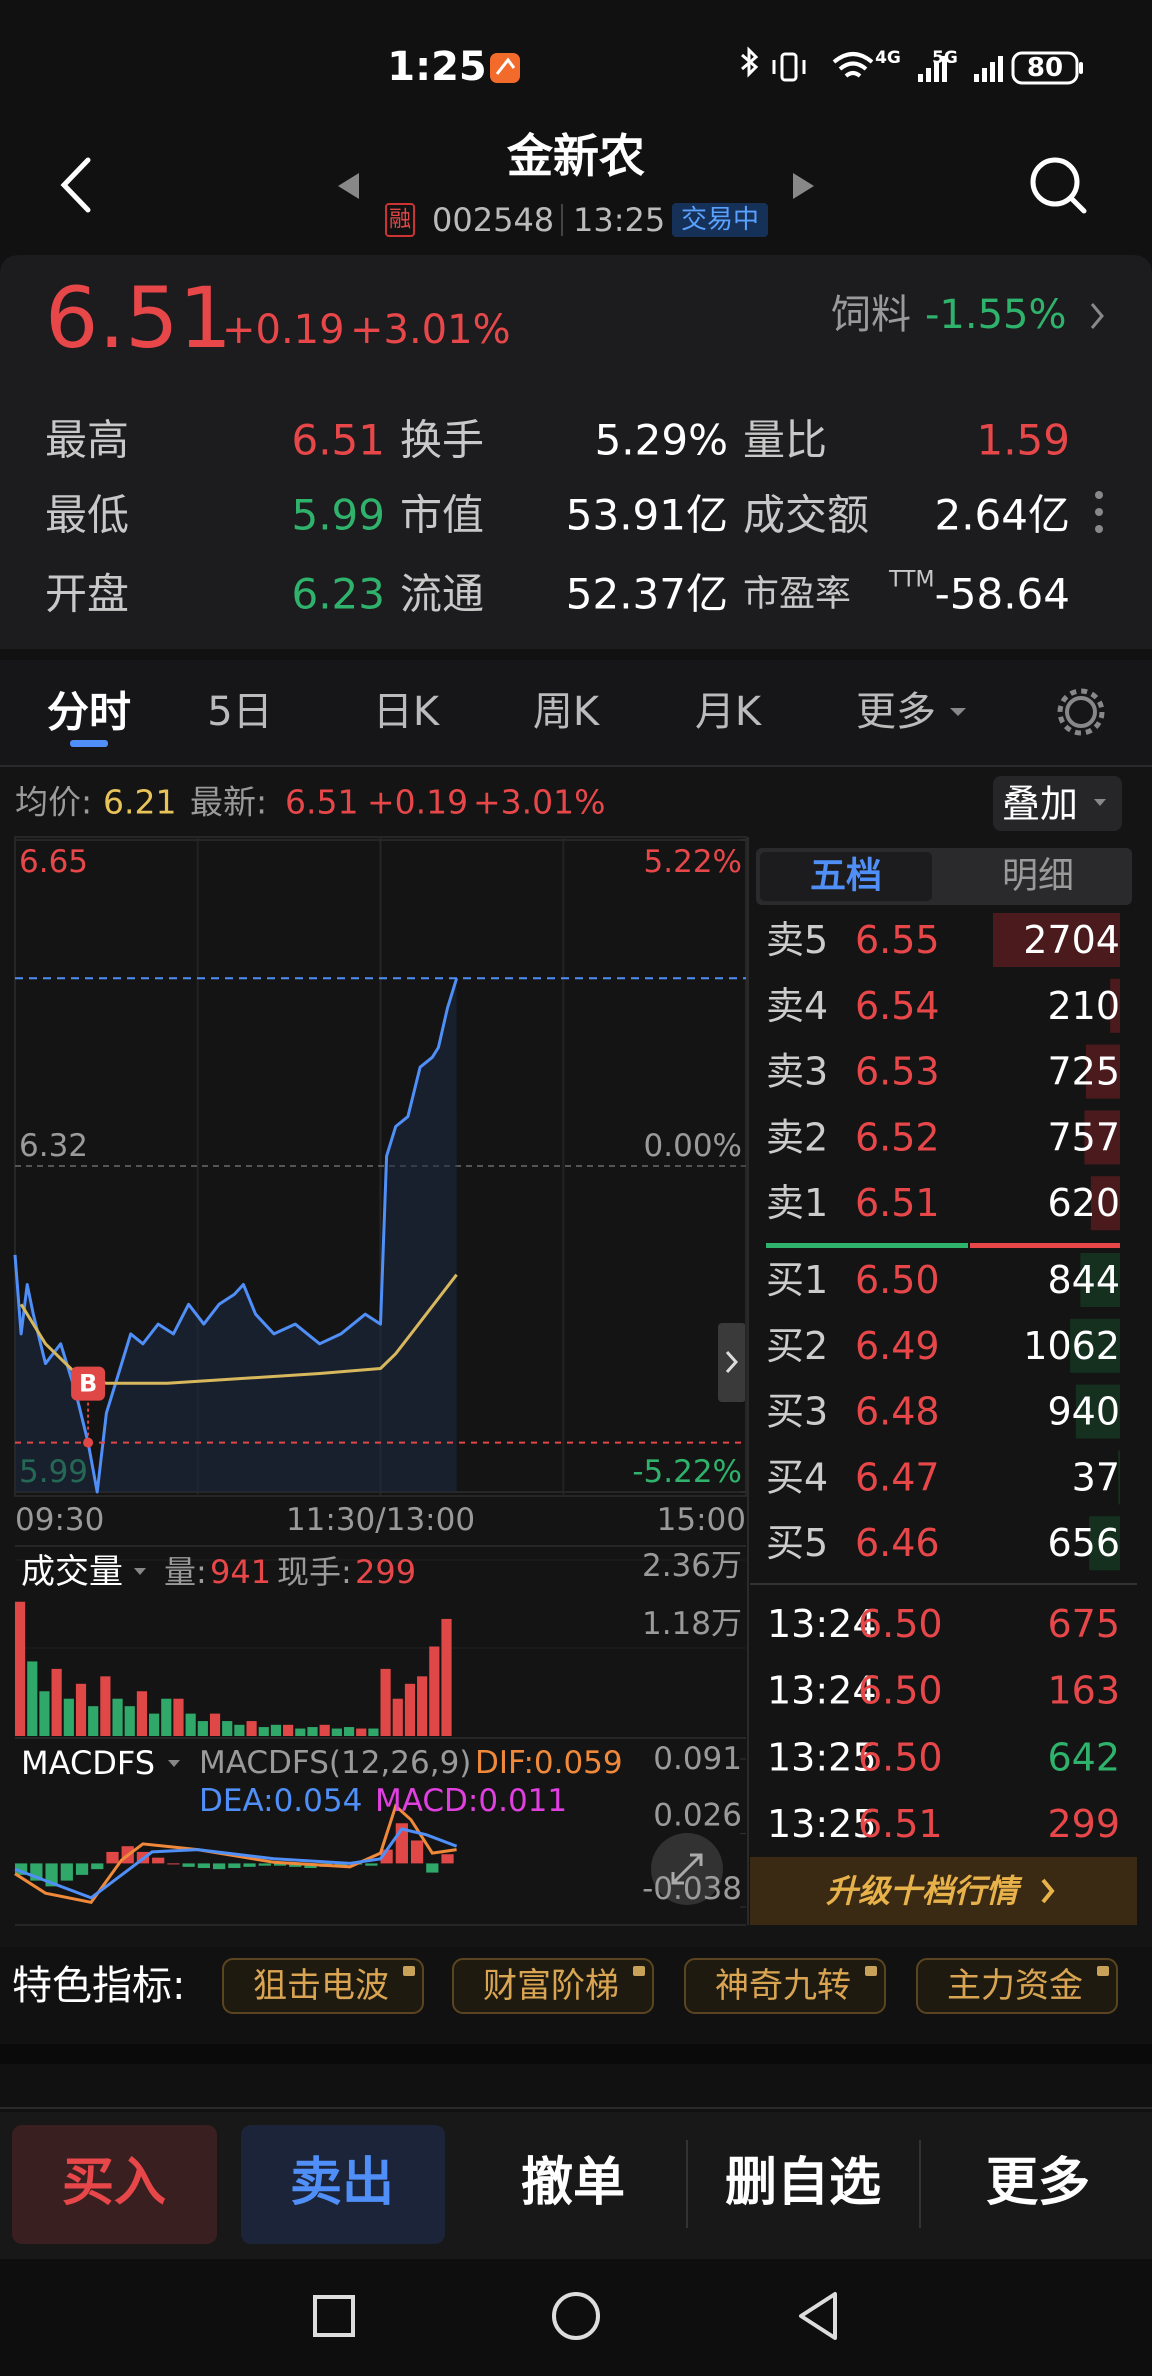 The image size is (1152, 2376). What do you see at coordinates (59, 1520) in the screenshot?
I see `x-tick-label: 09:30` at bounding box center [59, 1520].